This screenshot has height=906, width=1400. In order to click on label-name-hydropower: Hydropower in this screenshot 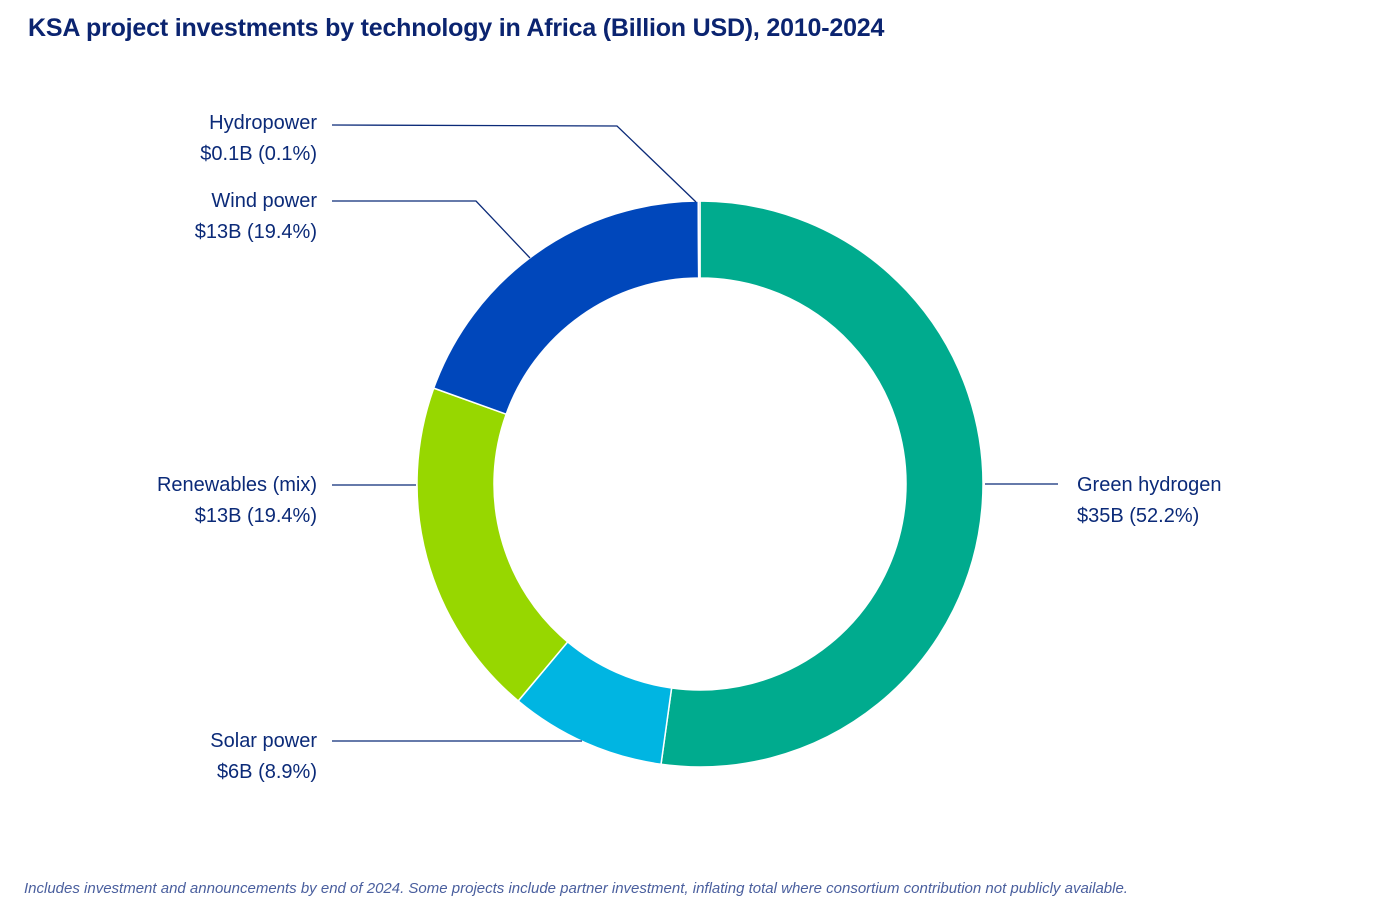, I will do `click(263, 123)`.